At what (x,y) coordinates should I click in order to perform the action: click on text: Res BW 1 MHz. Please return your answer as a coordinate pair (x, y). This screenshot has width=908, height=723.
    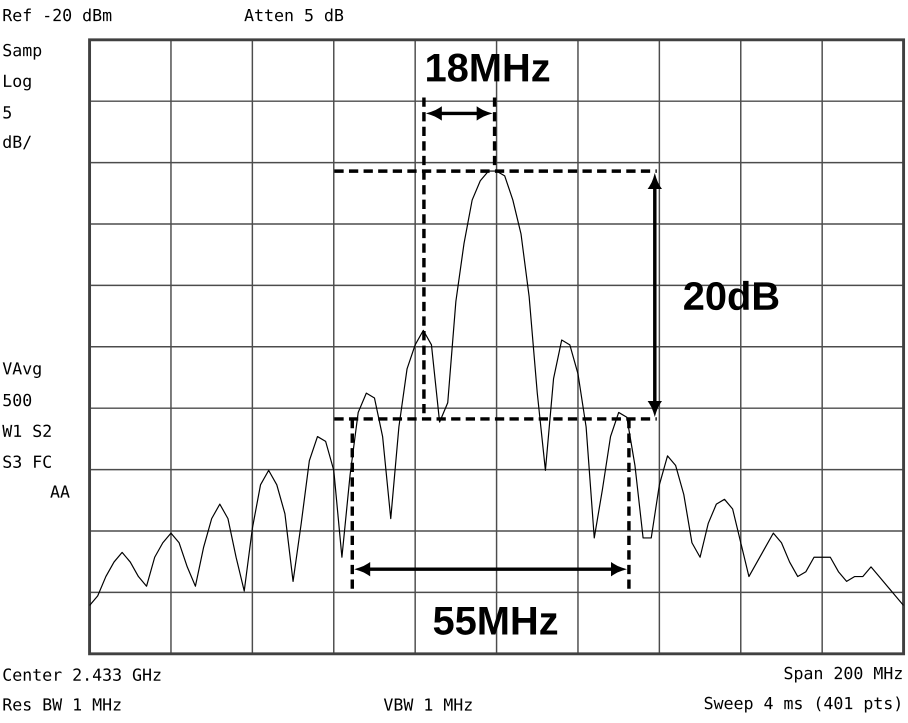
    Looking at the image, I should click on (62, 704).